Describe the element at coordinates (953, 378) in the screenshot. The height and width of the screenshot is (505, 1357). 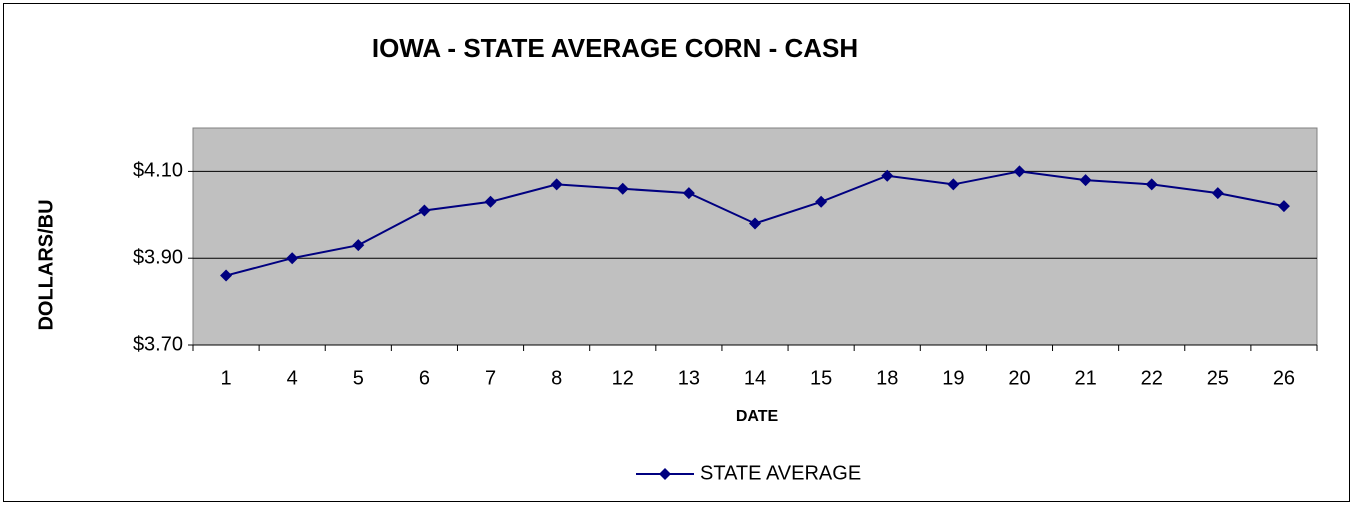
I see `x-tick-label: 19` at that location.